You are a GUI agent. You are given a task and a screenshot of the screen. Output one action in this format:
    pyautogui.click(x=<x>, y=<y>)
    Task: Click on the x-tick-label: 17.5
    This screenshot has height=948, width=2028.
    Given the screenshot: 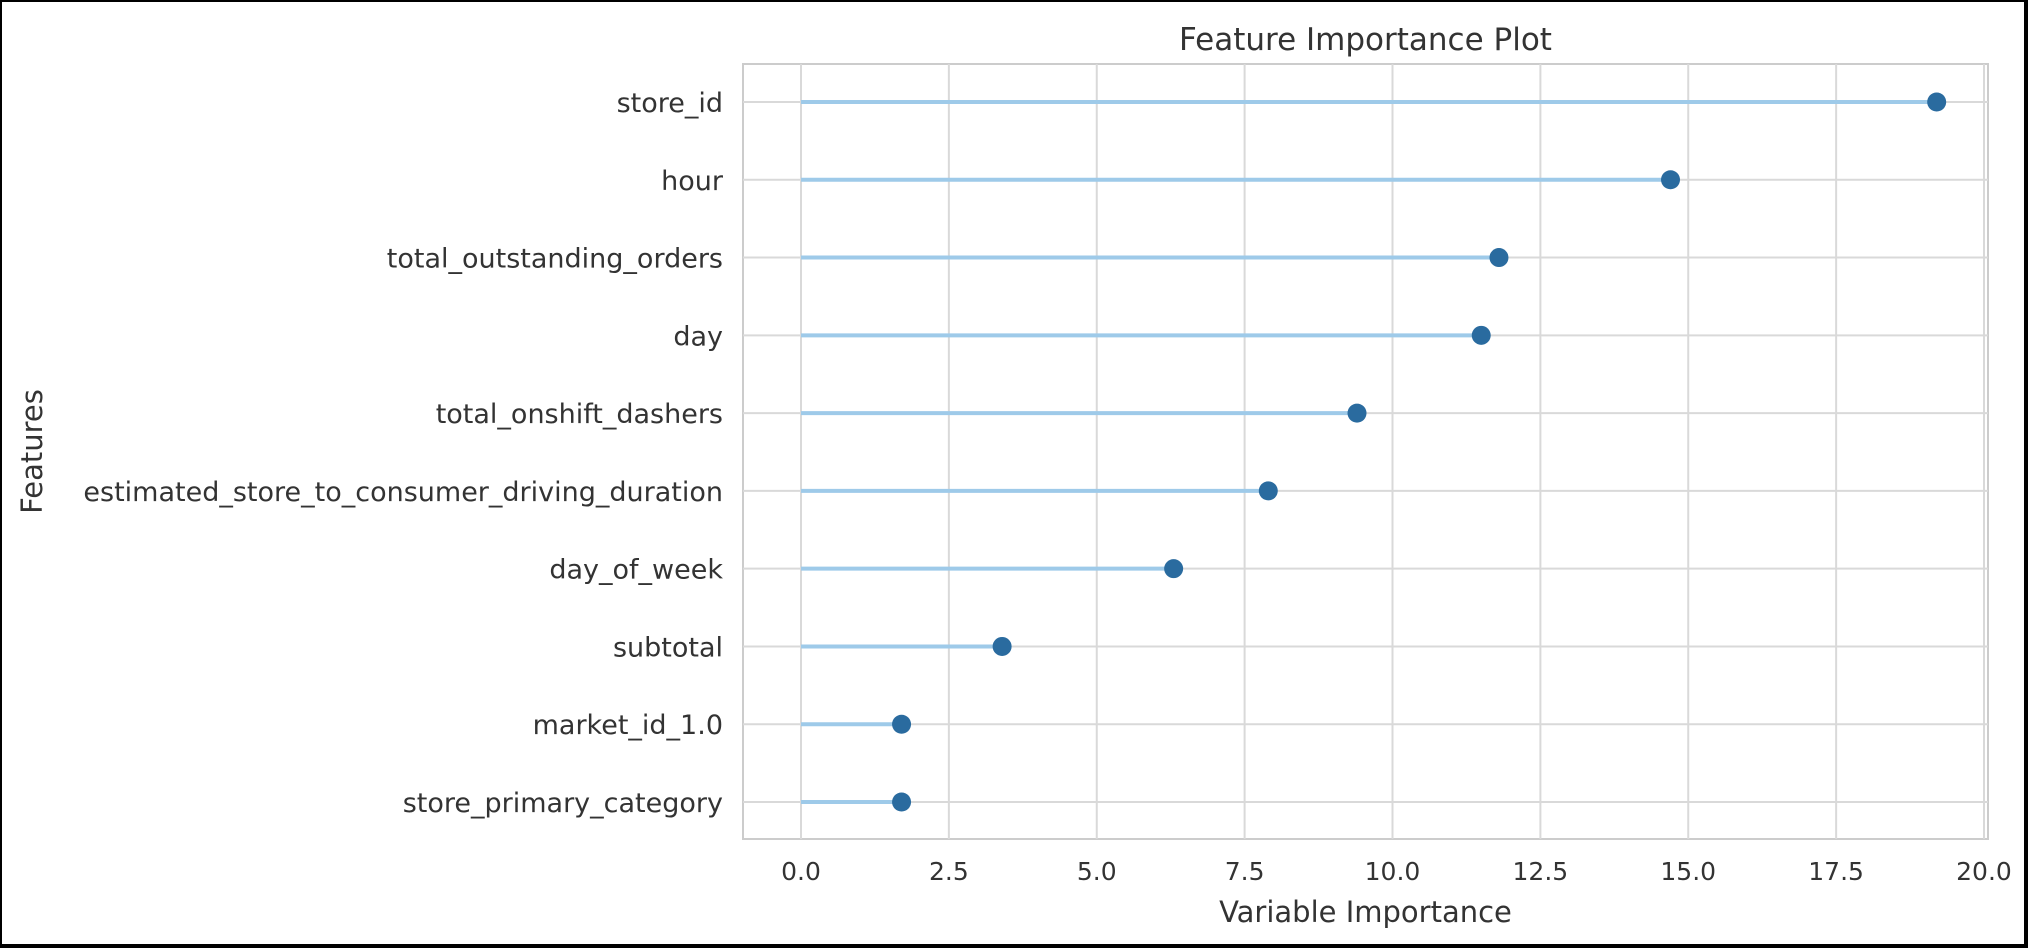 What is the action you would take?
    pyautogui.click(x=1836, y=871)
    